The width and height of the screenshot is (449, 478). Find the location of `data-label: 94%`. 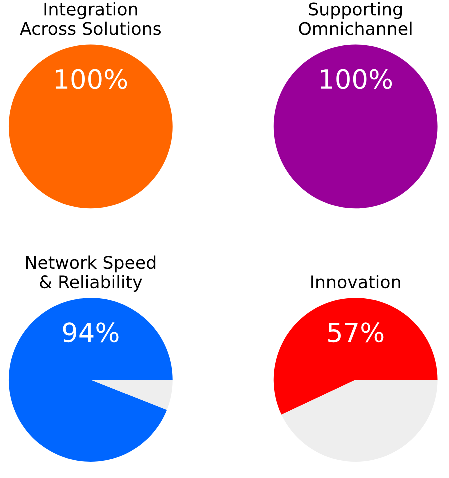

data-label: 94% is located at coordinates (91, 332).